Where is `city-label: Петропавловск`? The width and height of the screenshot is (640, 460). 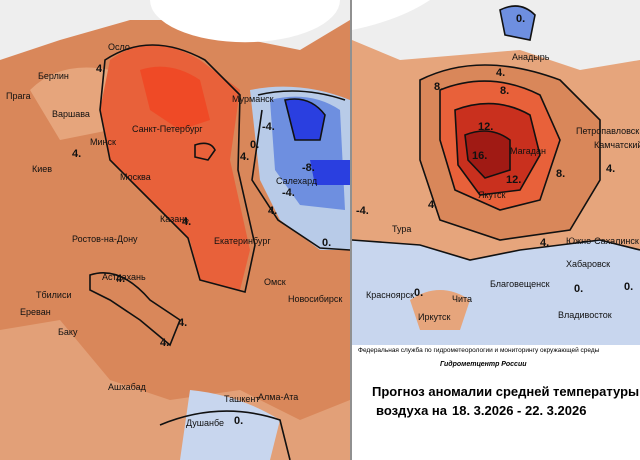 city-label: Петропавловск is located at coordinates (607, 131).